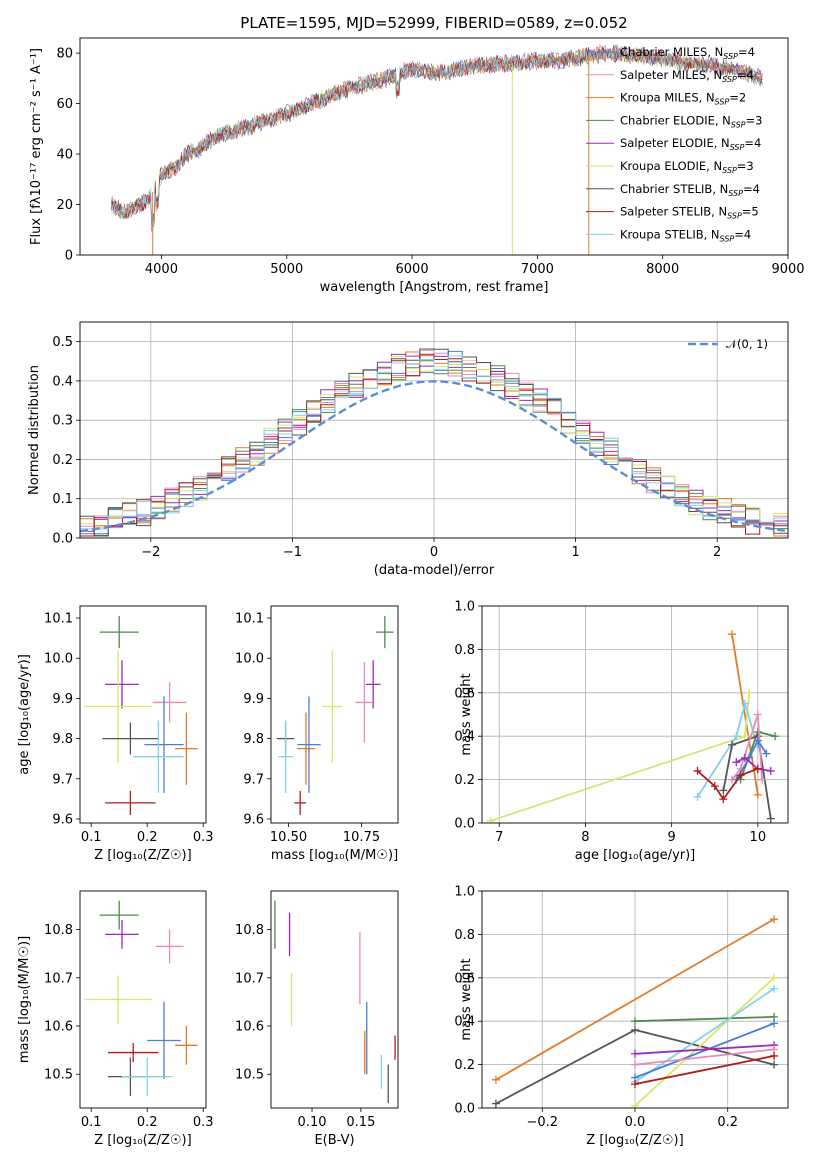 The image size is (819, 1170). I want to click on mass_vs_Z-ytick-label: 10.6, so click(58, 1027).